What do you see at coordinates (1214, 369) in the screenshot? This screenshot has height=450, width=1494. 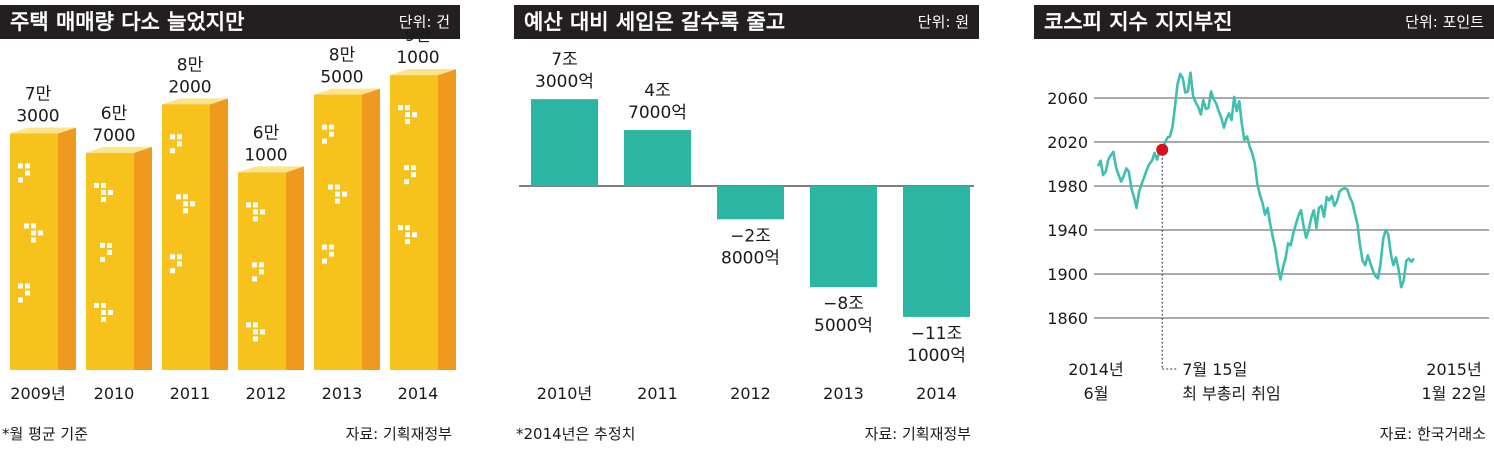 I see `annotation-label: 7월 15일` at bounding box center [1214, 369].